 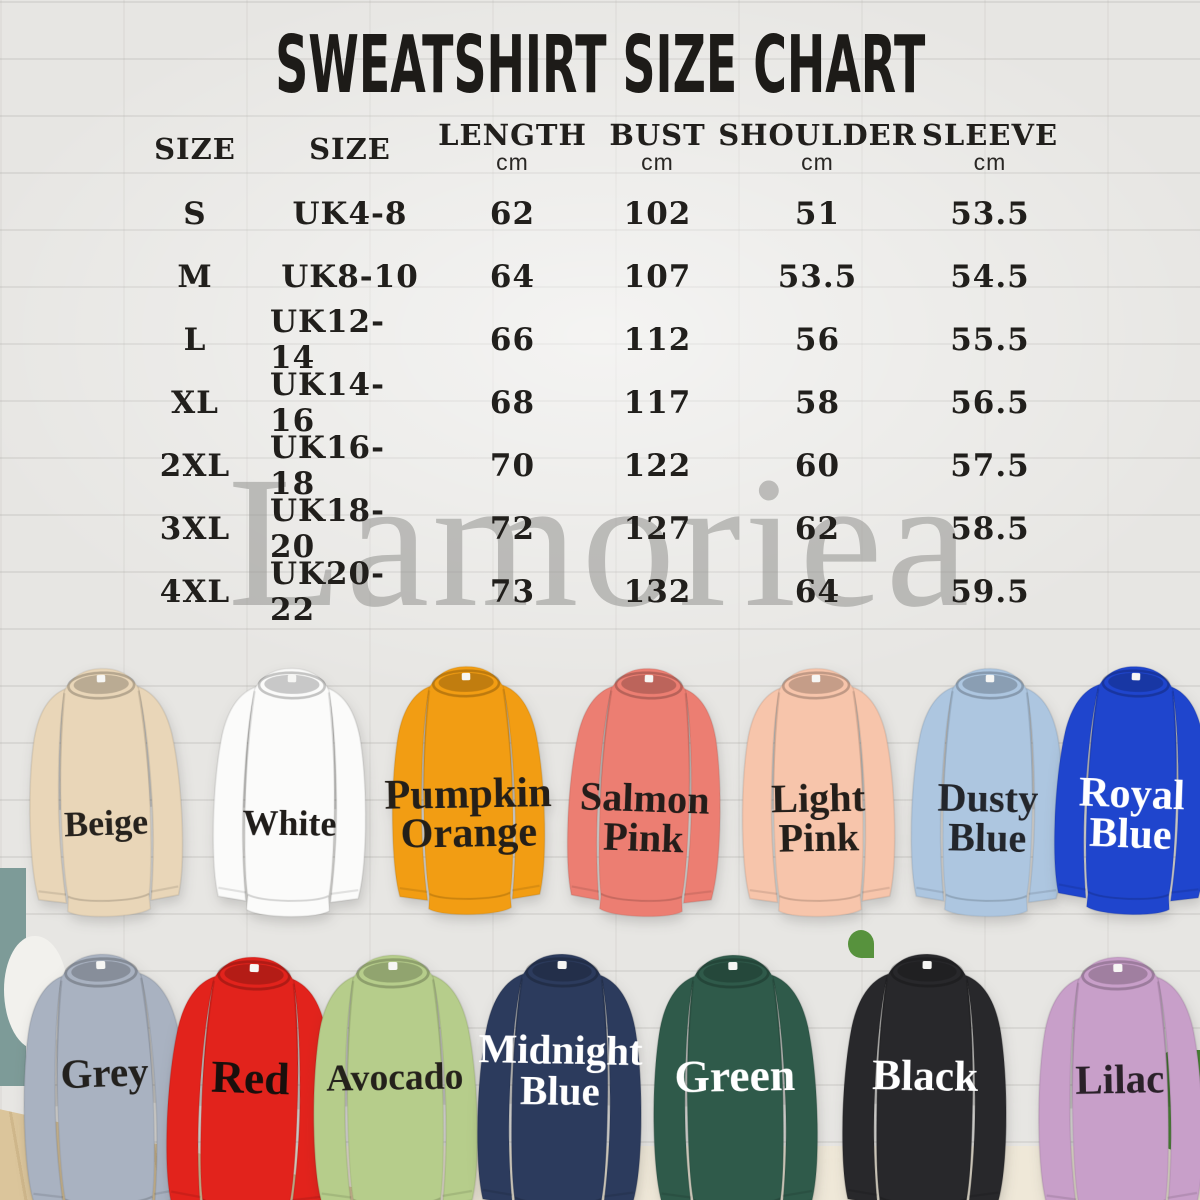 I want to click on column-header-sleeve: SLEEVE cm, so click(x=990, y=147).